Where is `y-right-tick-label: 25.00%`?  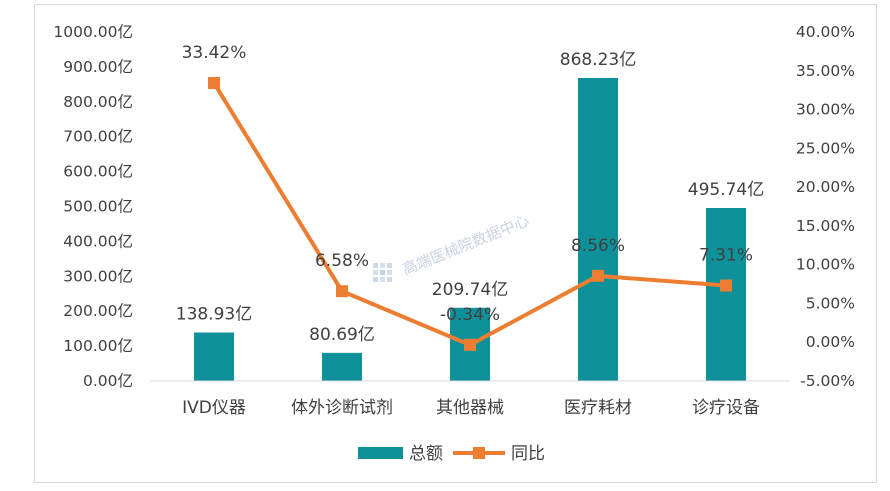
y-right-tick-label: 25.00% is located at coordinates (825, 148).